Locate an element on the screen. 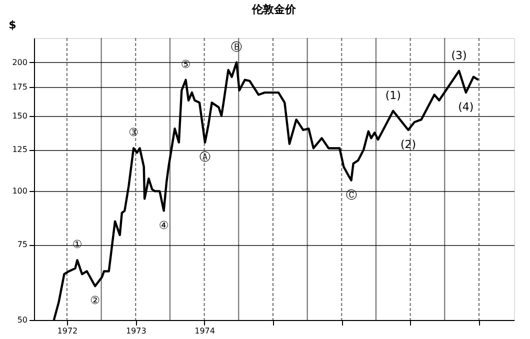  annotation: (2) is located at coordinates (408, 144).